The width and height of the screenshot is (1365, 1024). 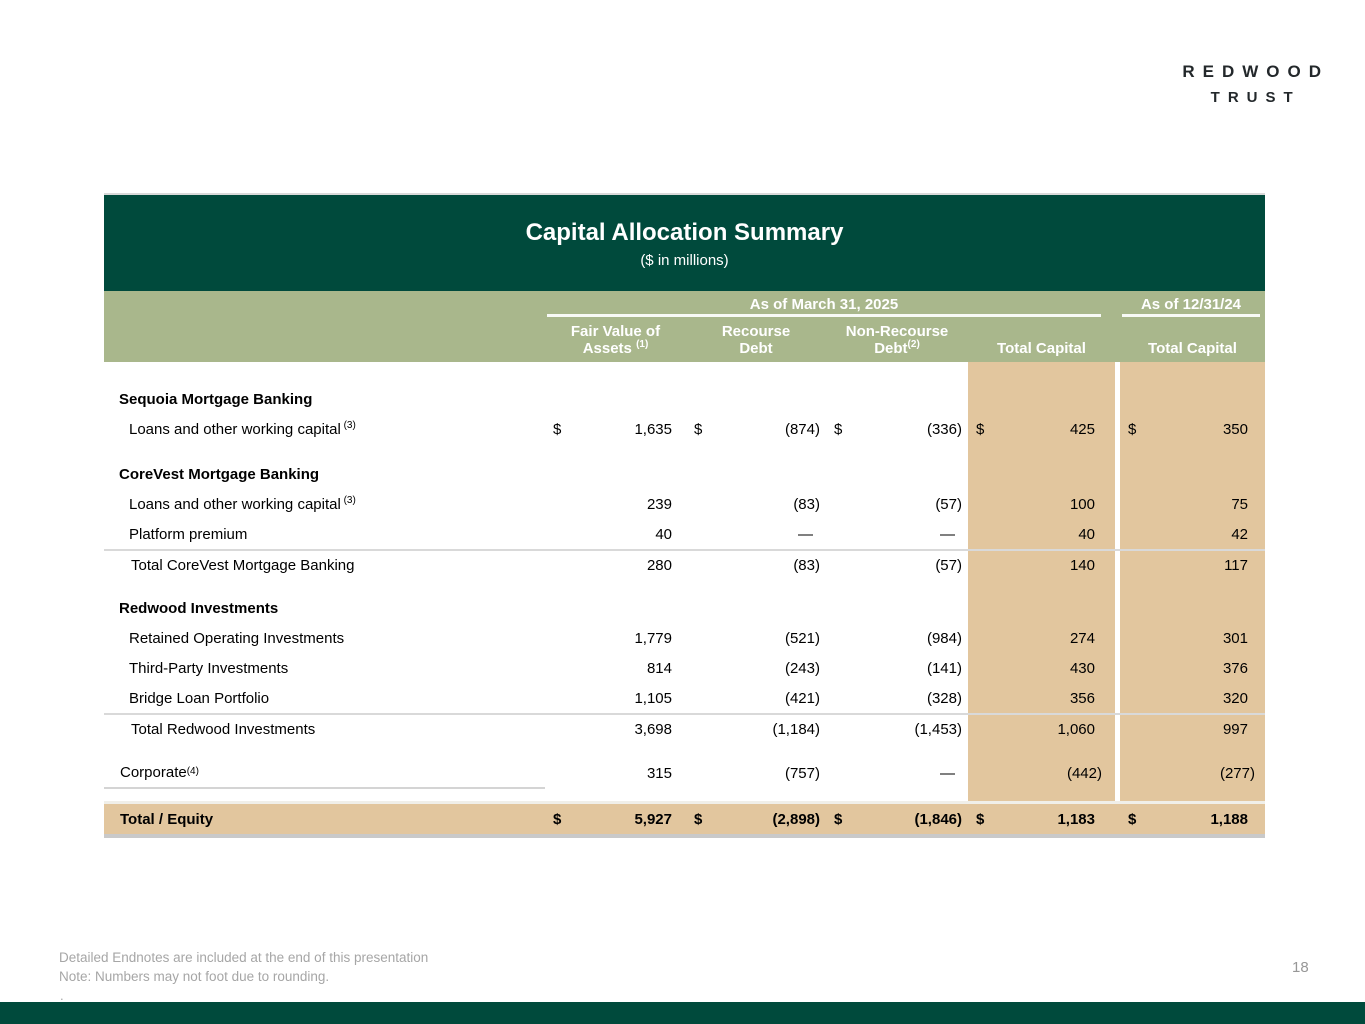 What do you see at coordinates (209, 668) in the screenshot?
I see `row-label: Third-Party Investments` at bounding box center [209, 668].